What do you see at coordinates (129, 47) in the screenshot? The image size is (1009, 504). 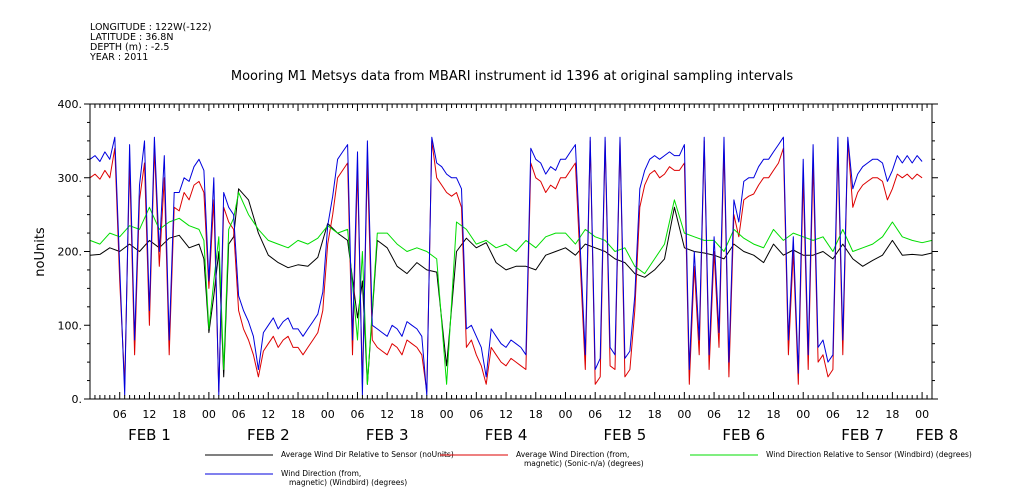 I see `metadata-line: DEPTH (m) : -2.5` at bounding box center [129, 47].